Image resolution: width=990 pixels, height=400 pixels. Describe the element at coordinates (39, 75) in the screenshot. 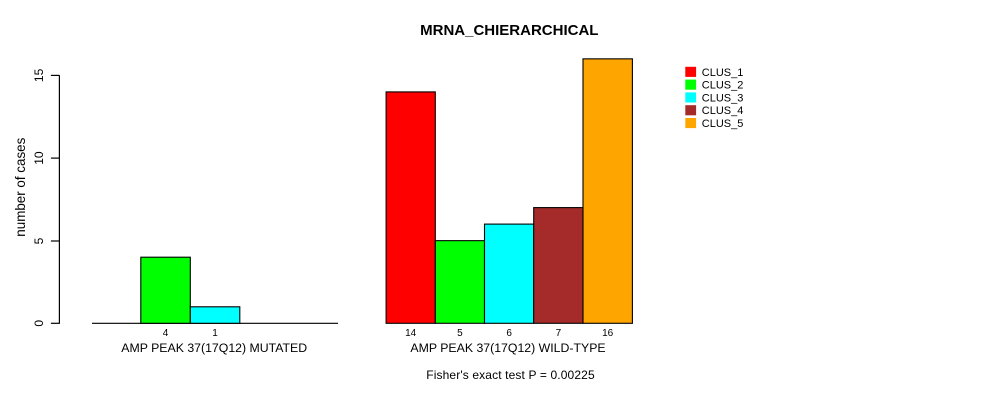

I see `svg-text: 15` at that location.